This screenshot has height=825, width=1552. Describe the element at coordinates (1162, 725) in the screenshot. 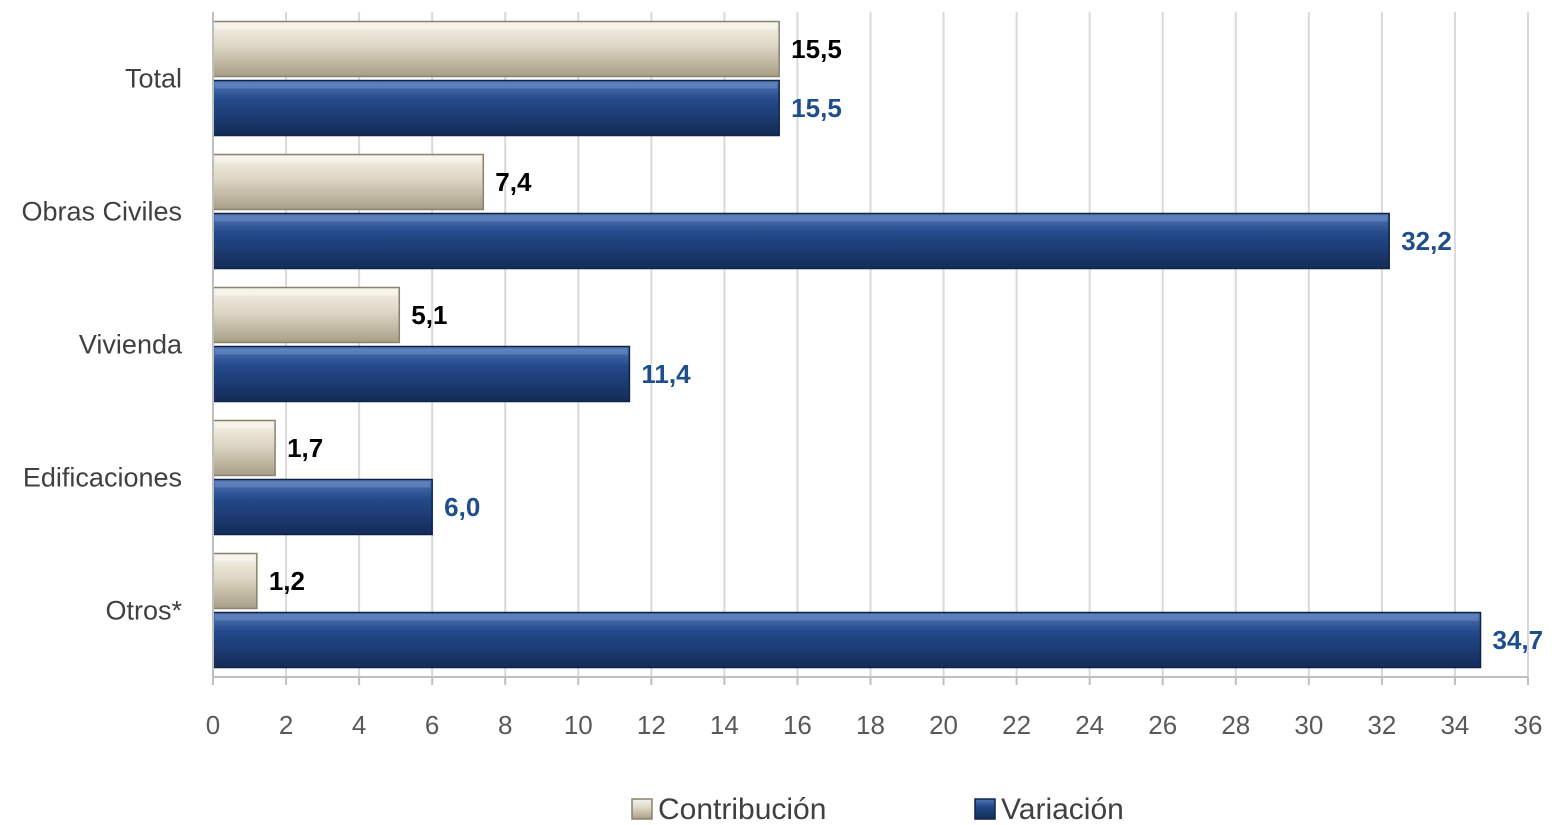

I see `x-tick-label: 26` at that location.